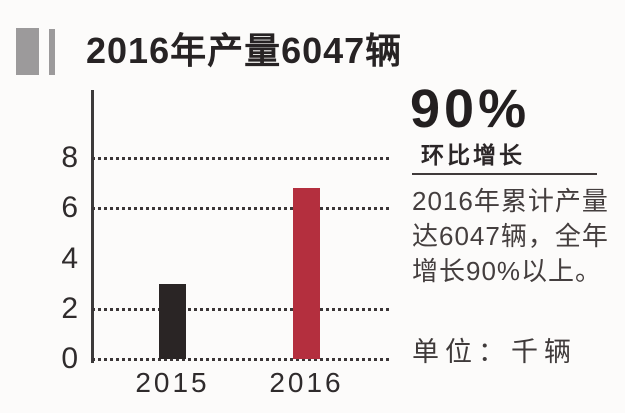 The image size is (625, 413). I want to click on growth-percentage: 90%, so click(470, 109).